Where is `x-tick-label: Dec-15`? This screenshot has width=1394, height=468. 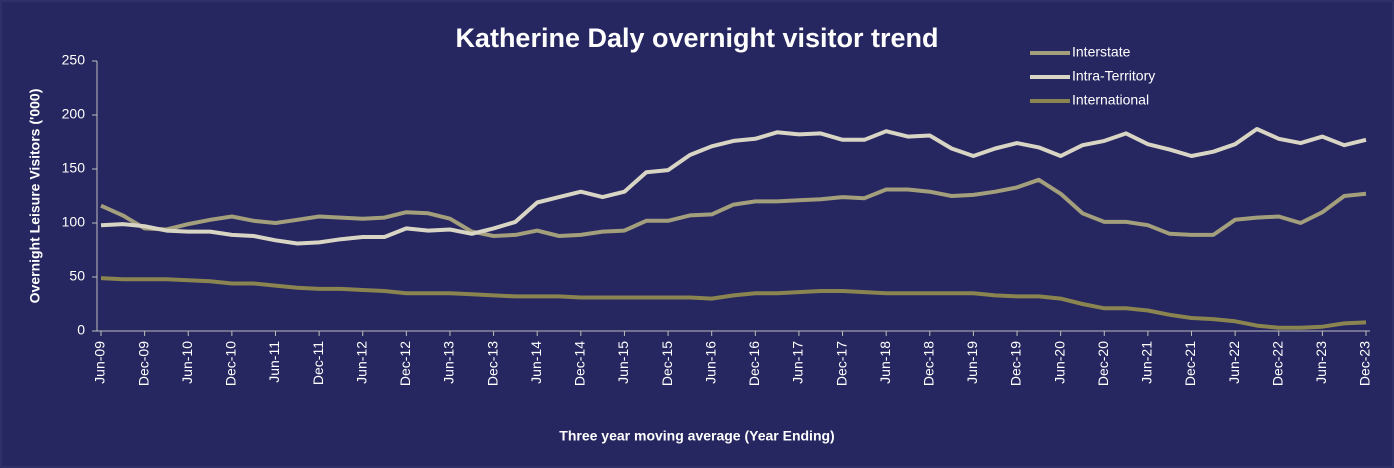 x-tick-label: Dec-15 is located at coordinates (667, 363).